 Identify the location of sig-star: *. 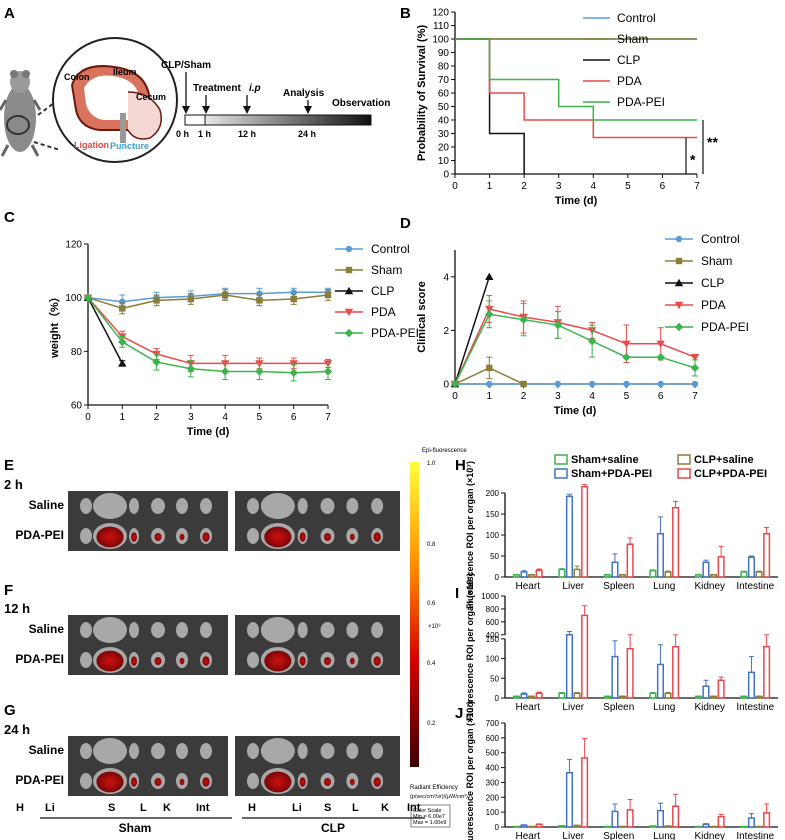
(693, 160).